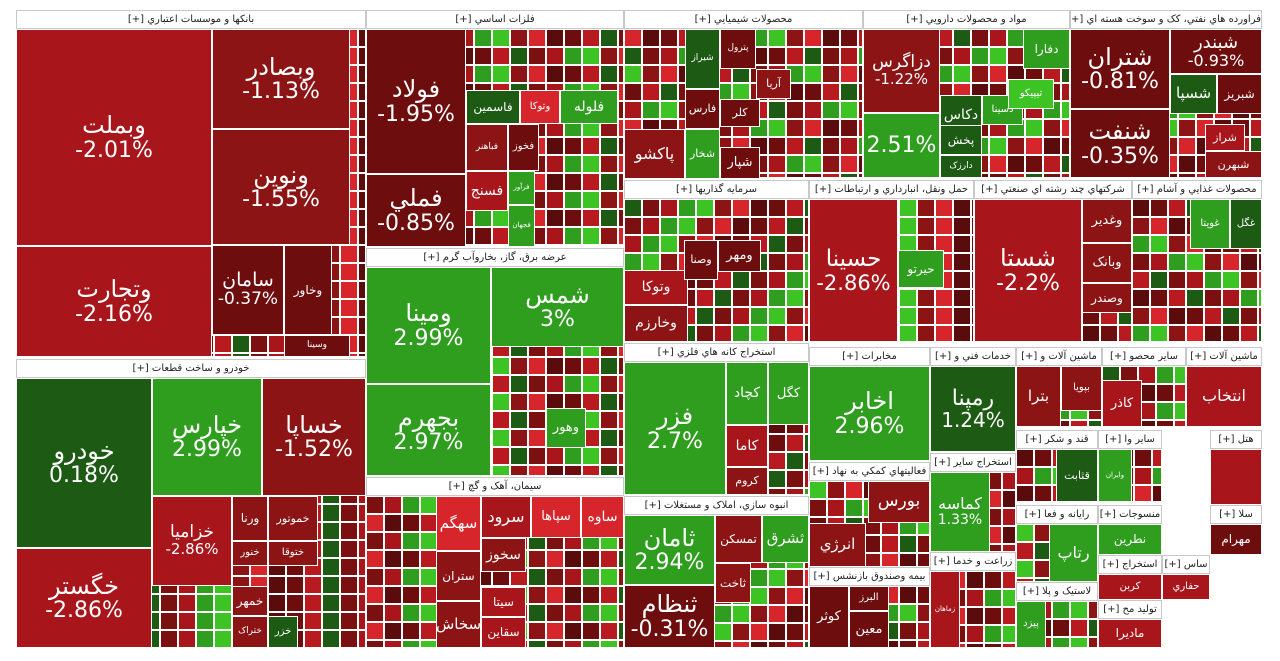  Describe the element at coordinates (891, 189) in the screenshot. I see `sector-header: حمل ونقل، انبارداري و ارتباطات [+]` at that location.